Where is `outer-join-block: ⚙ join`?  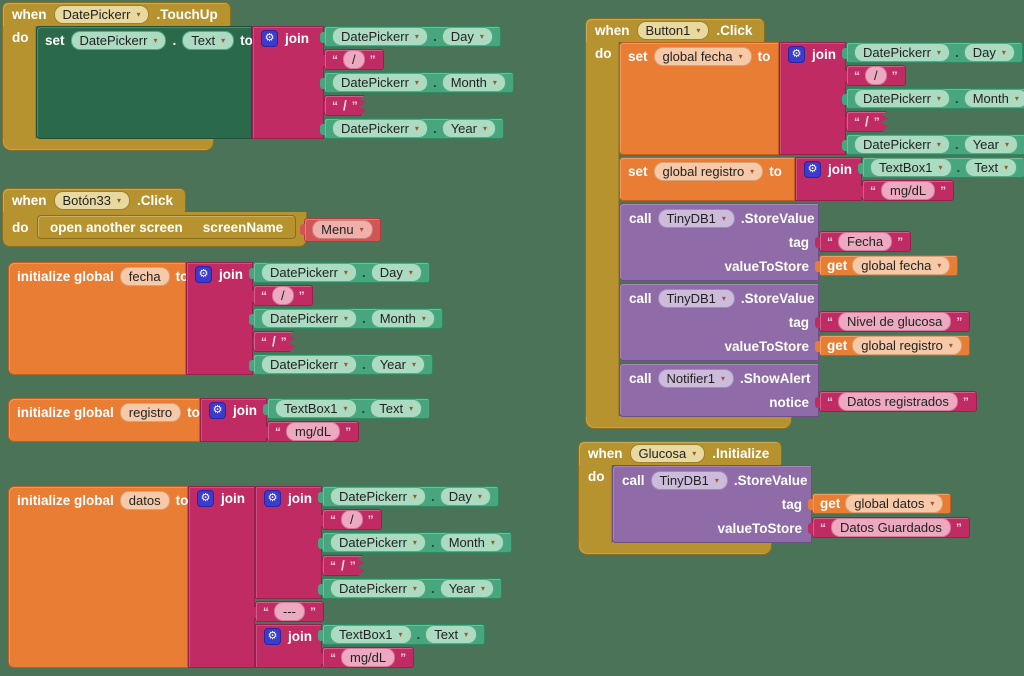 outer-join-block: ⚙ join is located at coordinates (221, 577).